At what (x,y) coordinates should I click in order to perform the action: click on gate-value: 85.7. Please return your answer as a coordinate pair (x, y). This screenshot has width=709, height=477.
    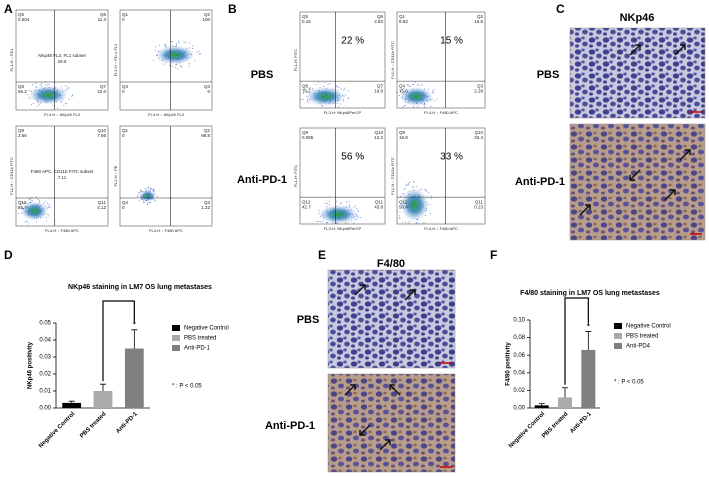
    Looking at the image, I should click on (22, 207).